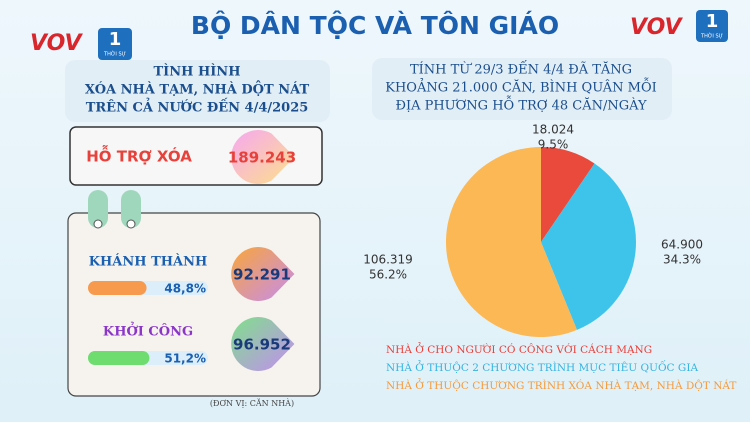  I want to click on value-label: 106.319, so click(388, 260).